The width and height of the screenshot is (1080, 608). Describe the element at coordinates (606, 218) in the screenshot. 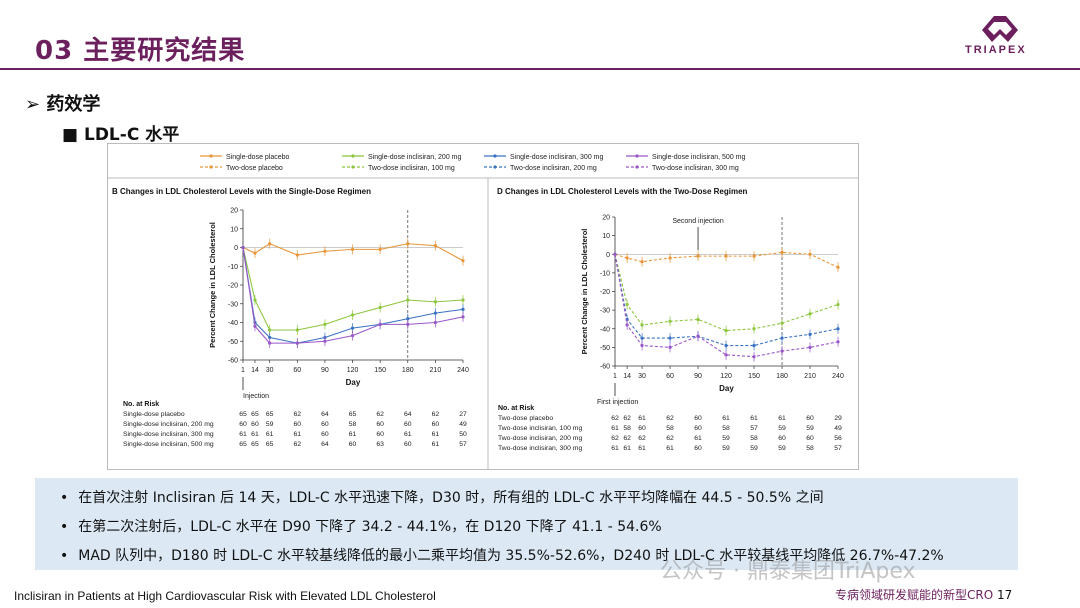

I see `y-tick-label: 20` at that location.